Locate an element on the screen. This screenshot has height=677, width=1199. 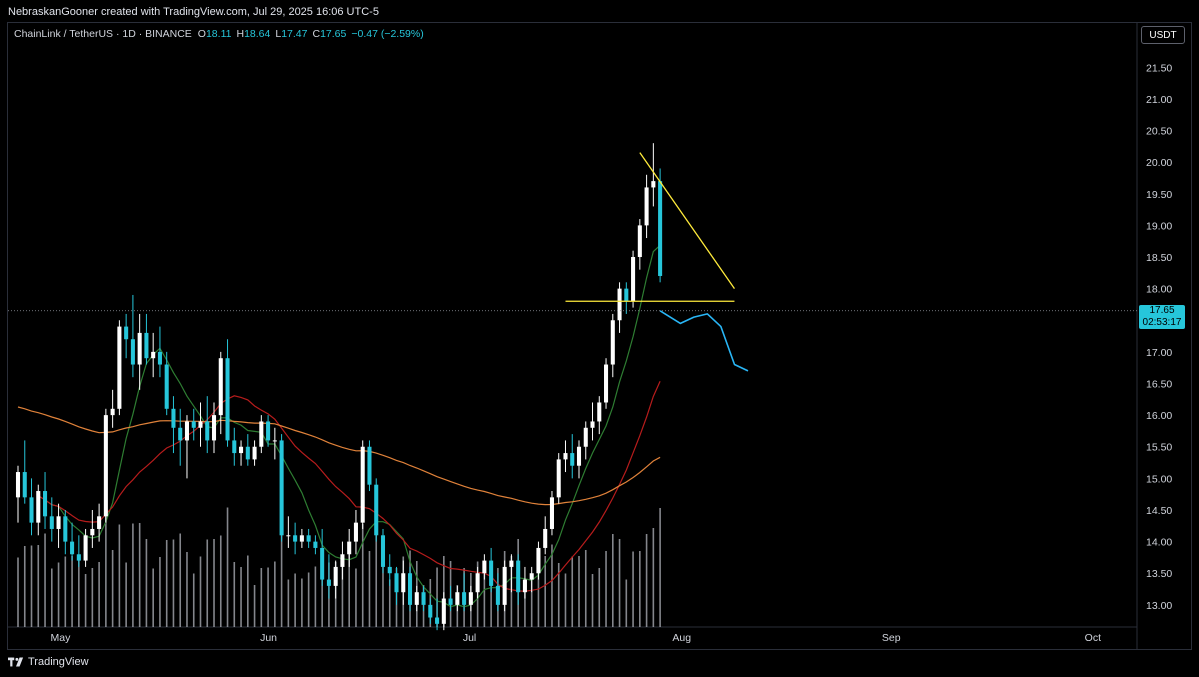
price-tick-label: 14.00 is located at coordinates (1159, 543).